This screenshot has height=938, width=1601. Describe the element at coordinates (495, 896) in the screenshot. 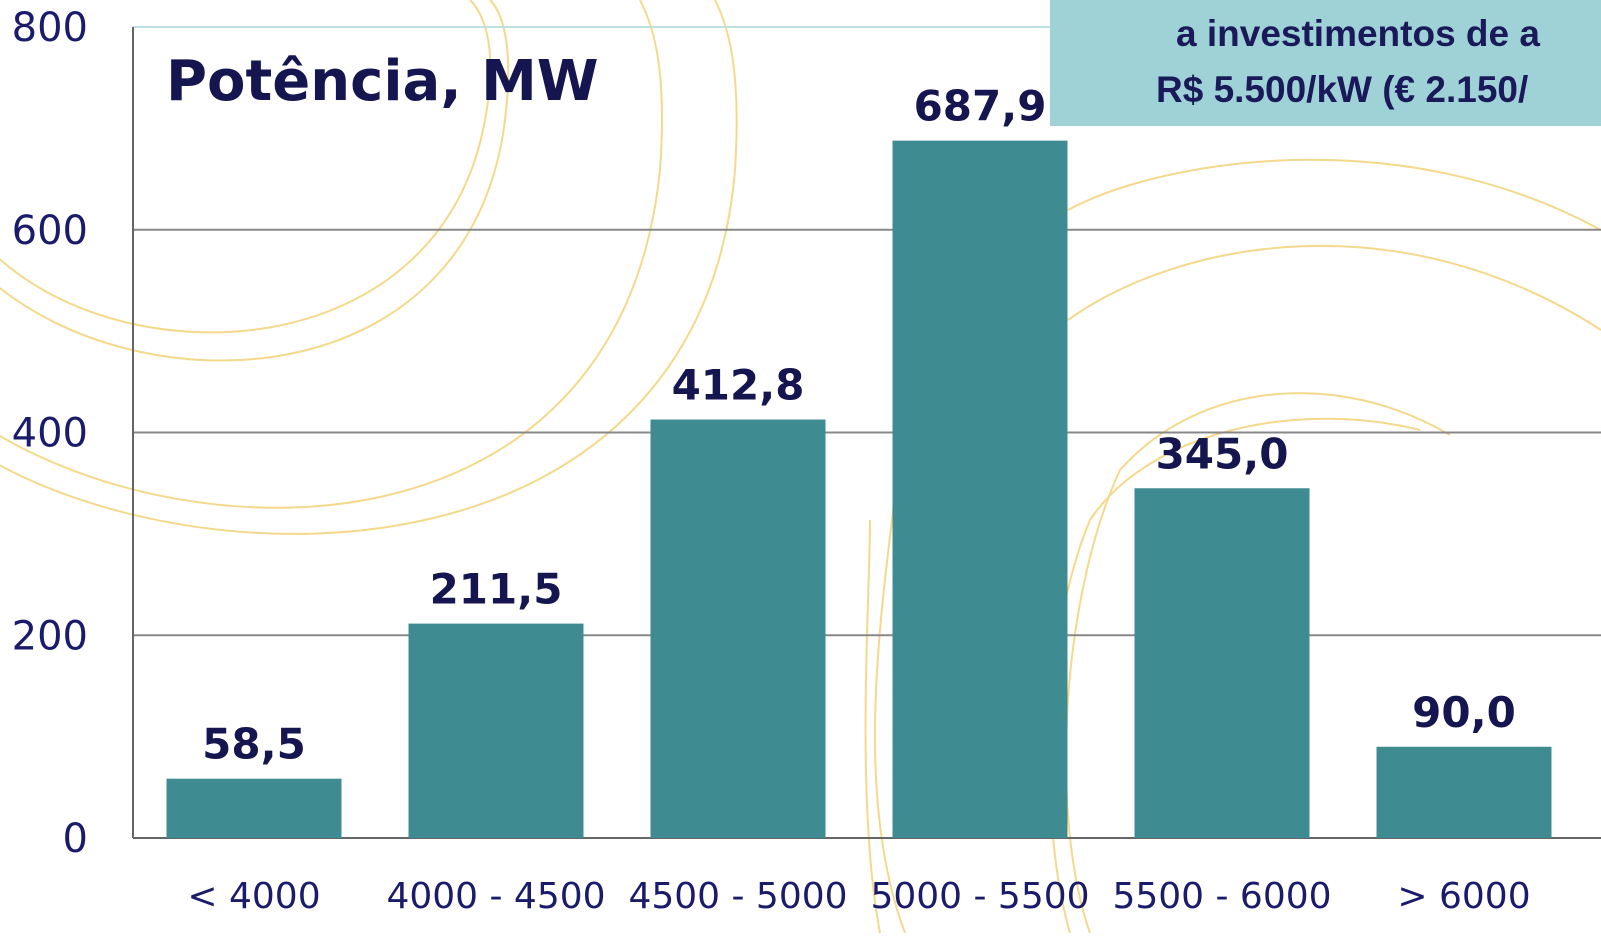

I see `x-tick-label-2: 4000 - 4500` at that location.